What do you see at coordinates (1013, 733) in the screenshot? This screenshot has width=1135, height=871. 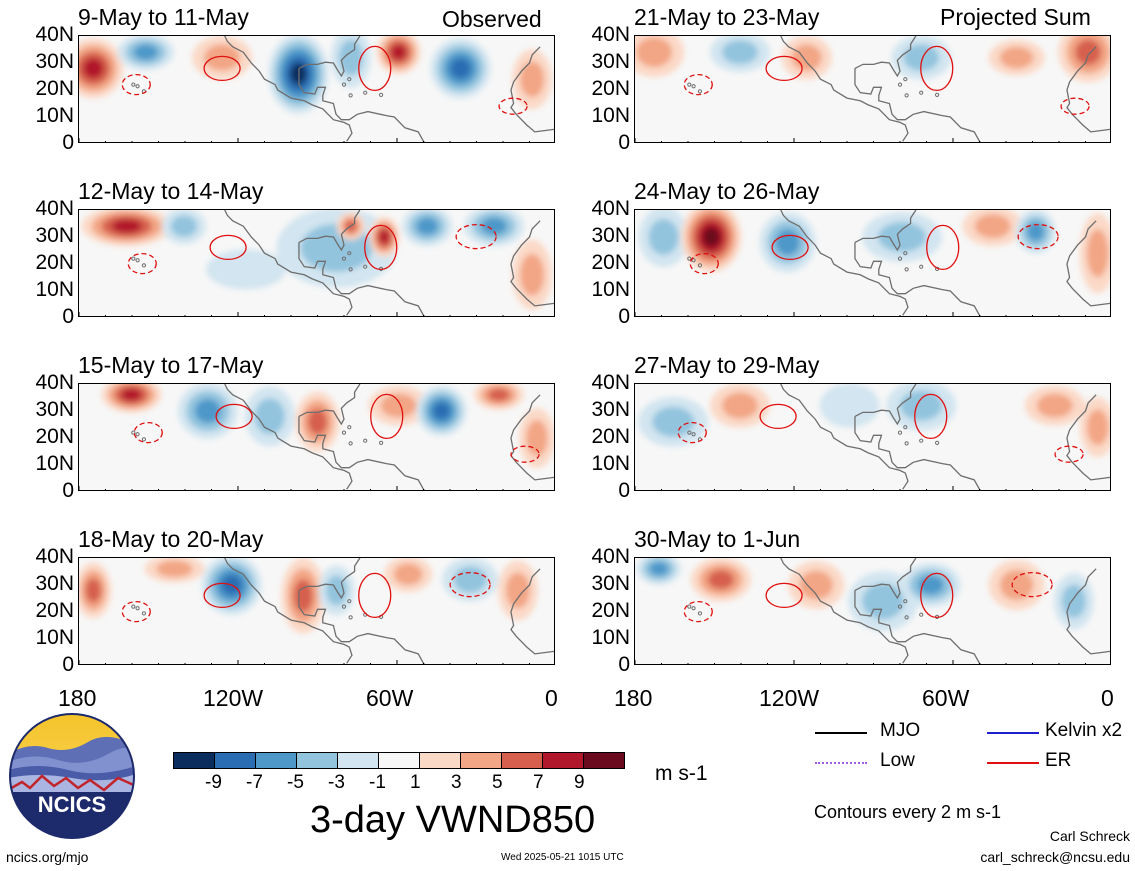 I see `legend-kelvin-line` at bounding box center [1013, 733].